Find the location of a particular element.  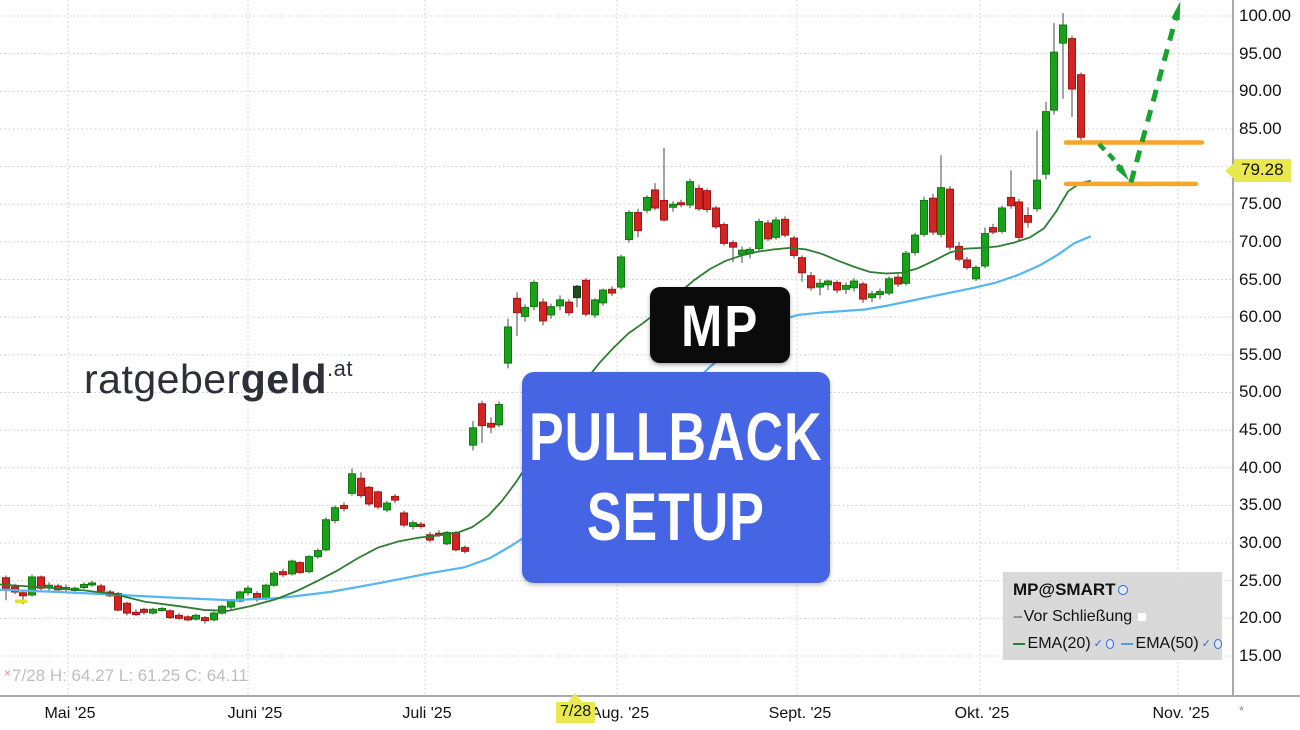

ema50-settings-icon is located at coordinates (1217, 643).